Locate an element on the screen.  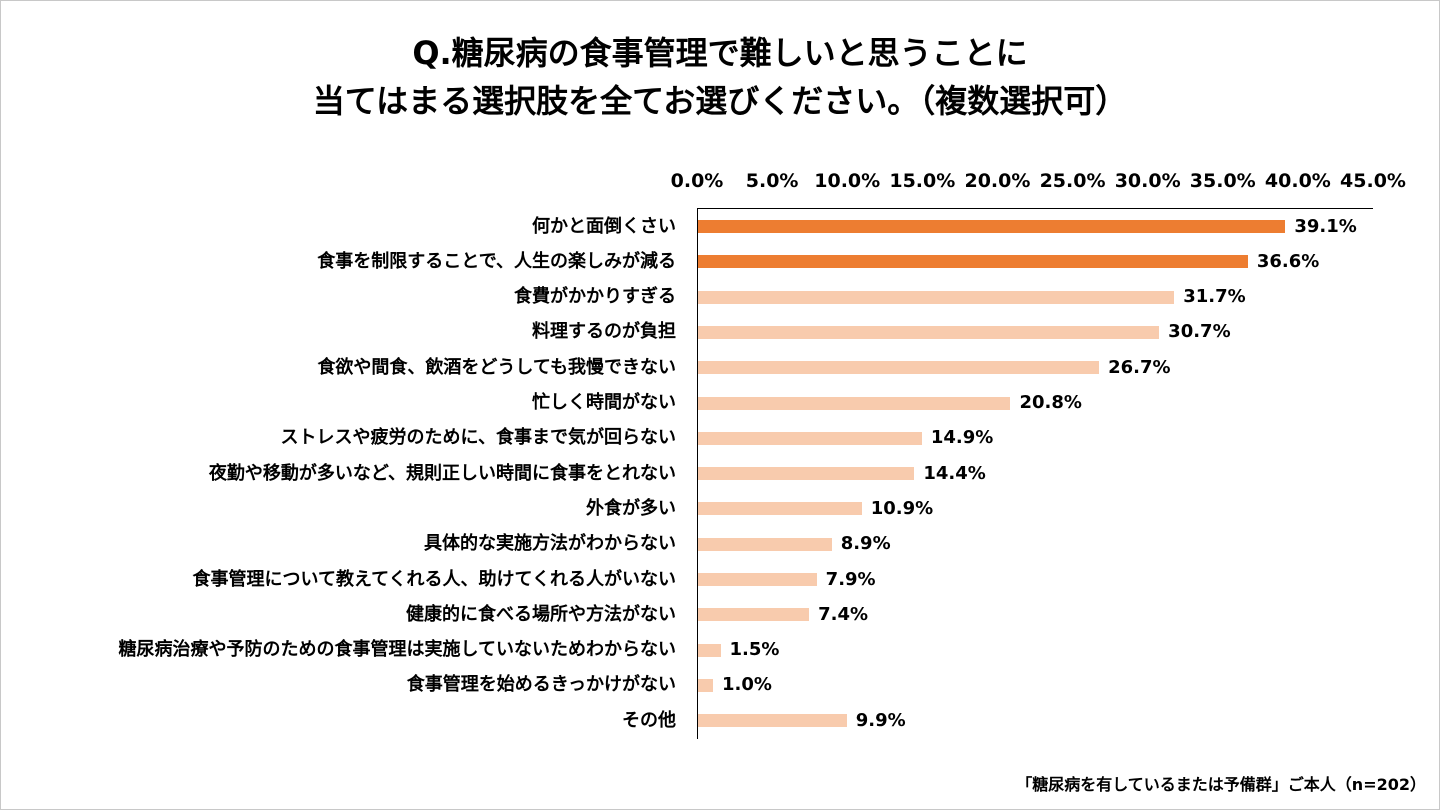
value-label: 8.9% is located at coordinates (865, 544).